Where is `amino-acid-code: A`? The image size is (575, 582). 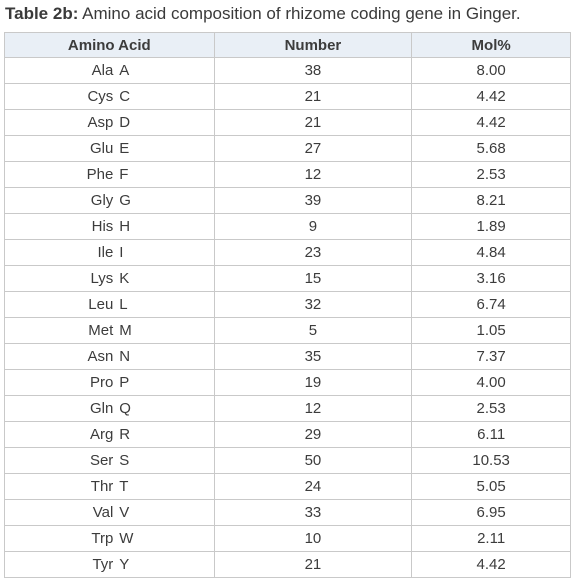 amino-acid-code: A is located at coordinates (129, 70).